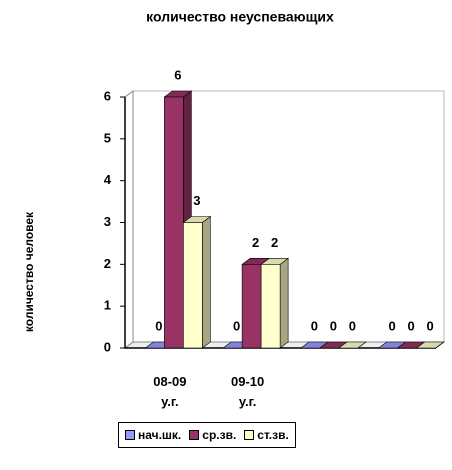 Image resolution: width=452 pixels, height=470 pixels. I want to click on y-tick-label: 2, so click(107, 263).